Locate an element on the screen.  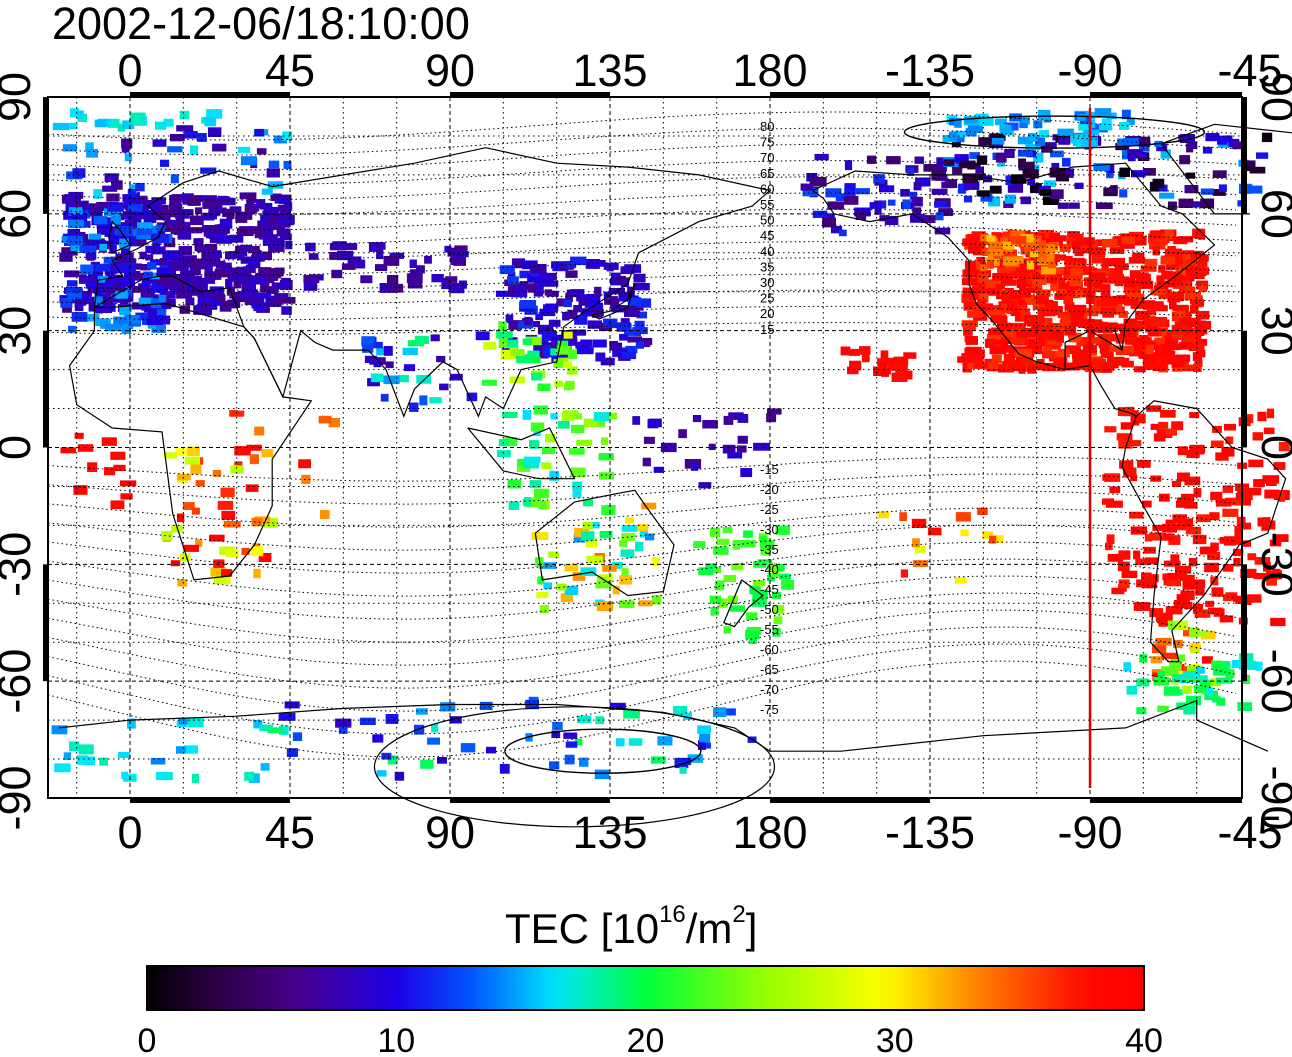
lon-tick-label-top: 90 is located at coordinates (450, 70).